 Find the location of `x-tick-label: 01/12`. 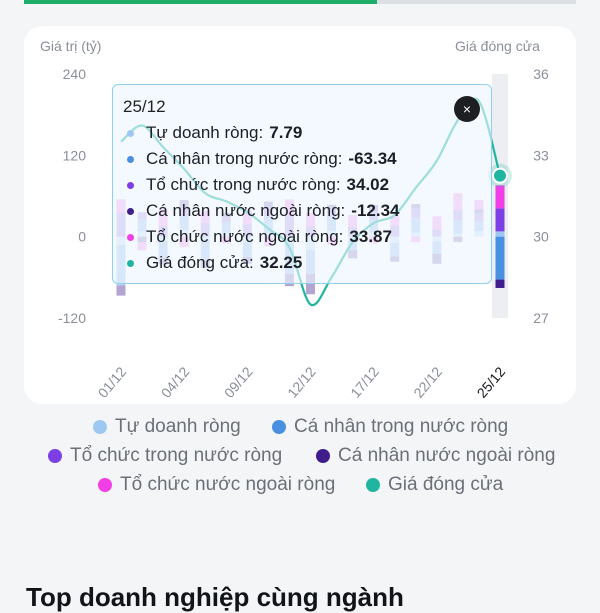

x-tick-label: 01/12 is located at coordinates (112, 381).